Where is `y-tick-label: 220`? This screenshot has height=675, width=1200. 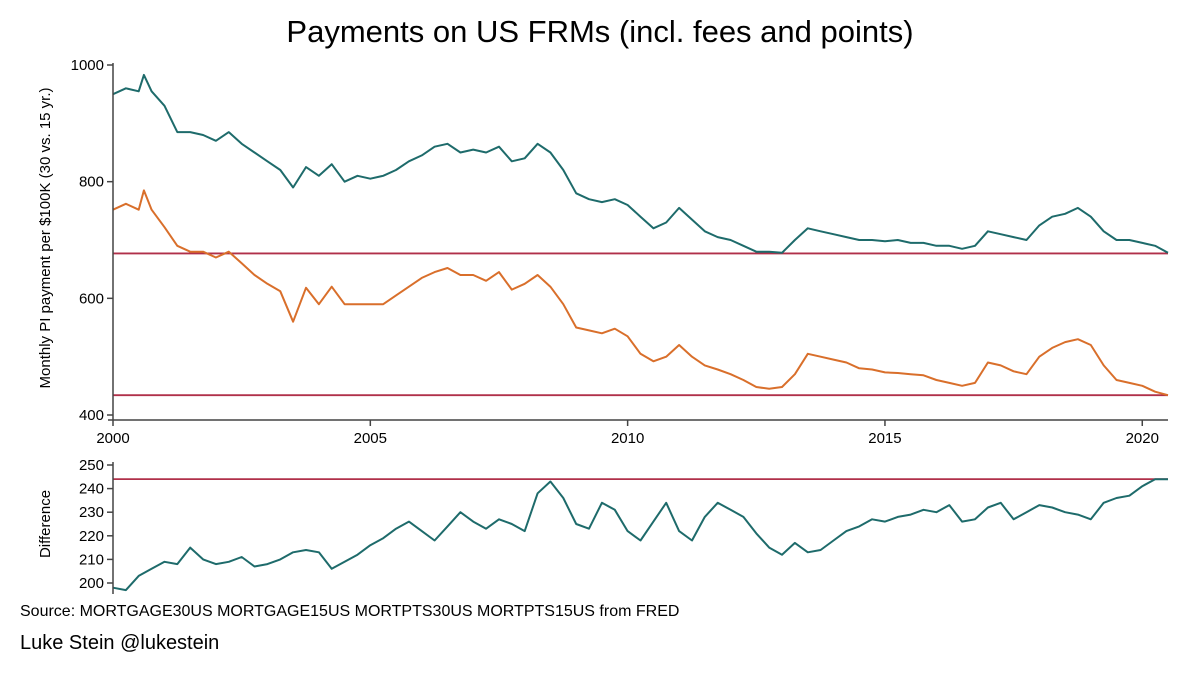 y-tick-label: 220 is located at coordinates (91, 536).